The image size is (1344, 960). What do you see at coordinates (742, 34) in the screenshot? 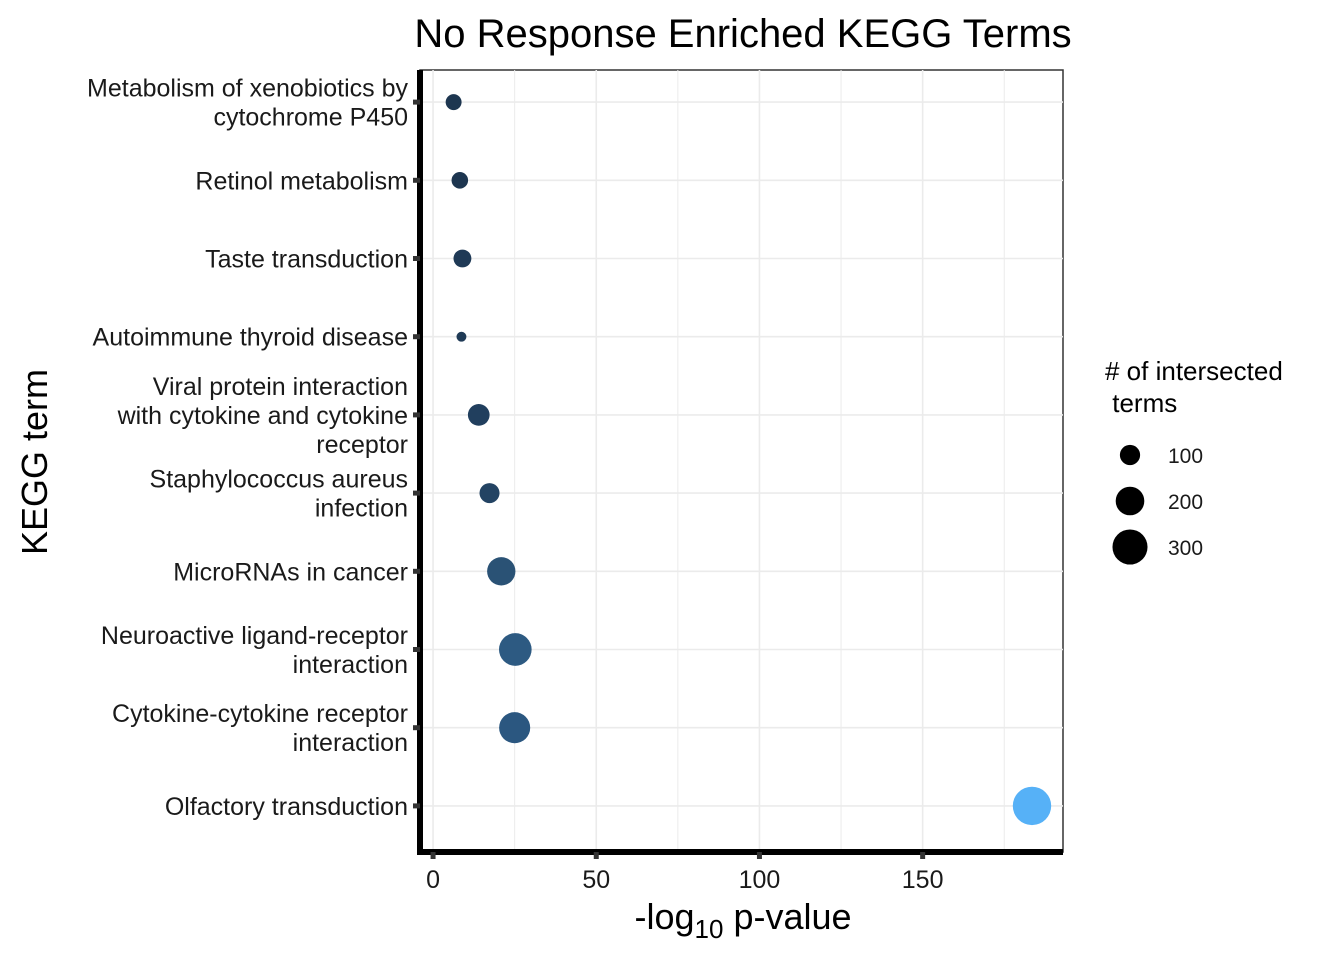
I see `chart-title: No Response Enriched KEGG Terms` at bounding box center [742, 34].